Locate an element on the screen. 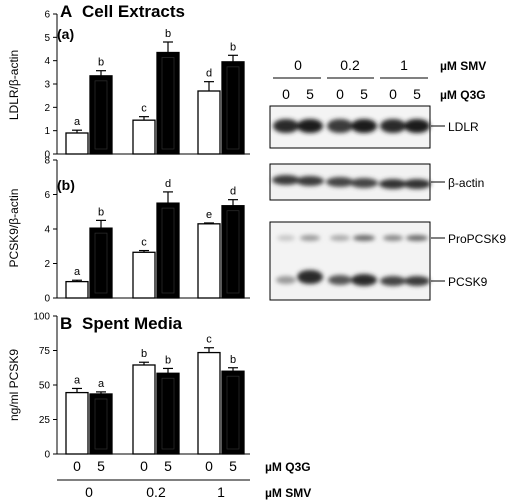 This screenshot has height=500, width=511. subpanel-b-label: (b) is located at coordinates (66, 185).